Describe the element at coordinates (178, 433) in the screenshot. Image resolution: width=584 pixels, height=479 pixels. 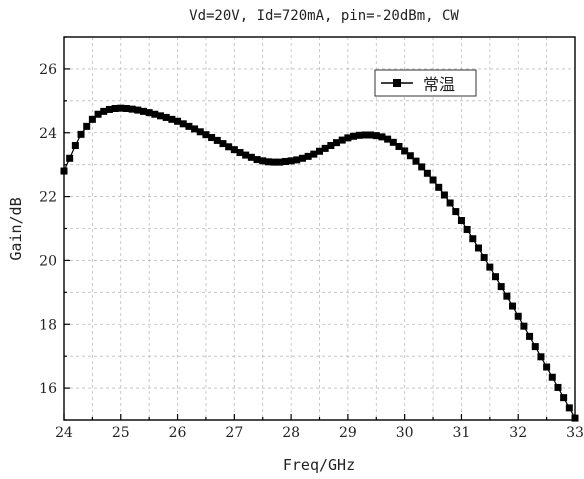
I see `x-tick-label: 26` at that location.